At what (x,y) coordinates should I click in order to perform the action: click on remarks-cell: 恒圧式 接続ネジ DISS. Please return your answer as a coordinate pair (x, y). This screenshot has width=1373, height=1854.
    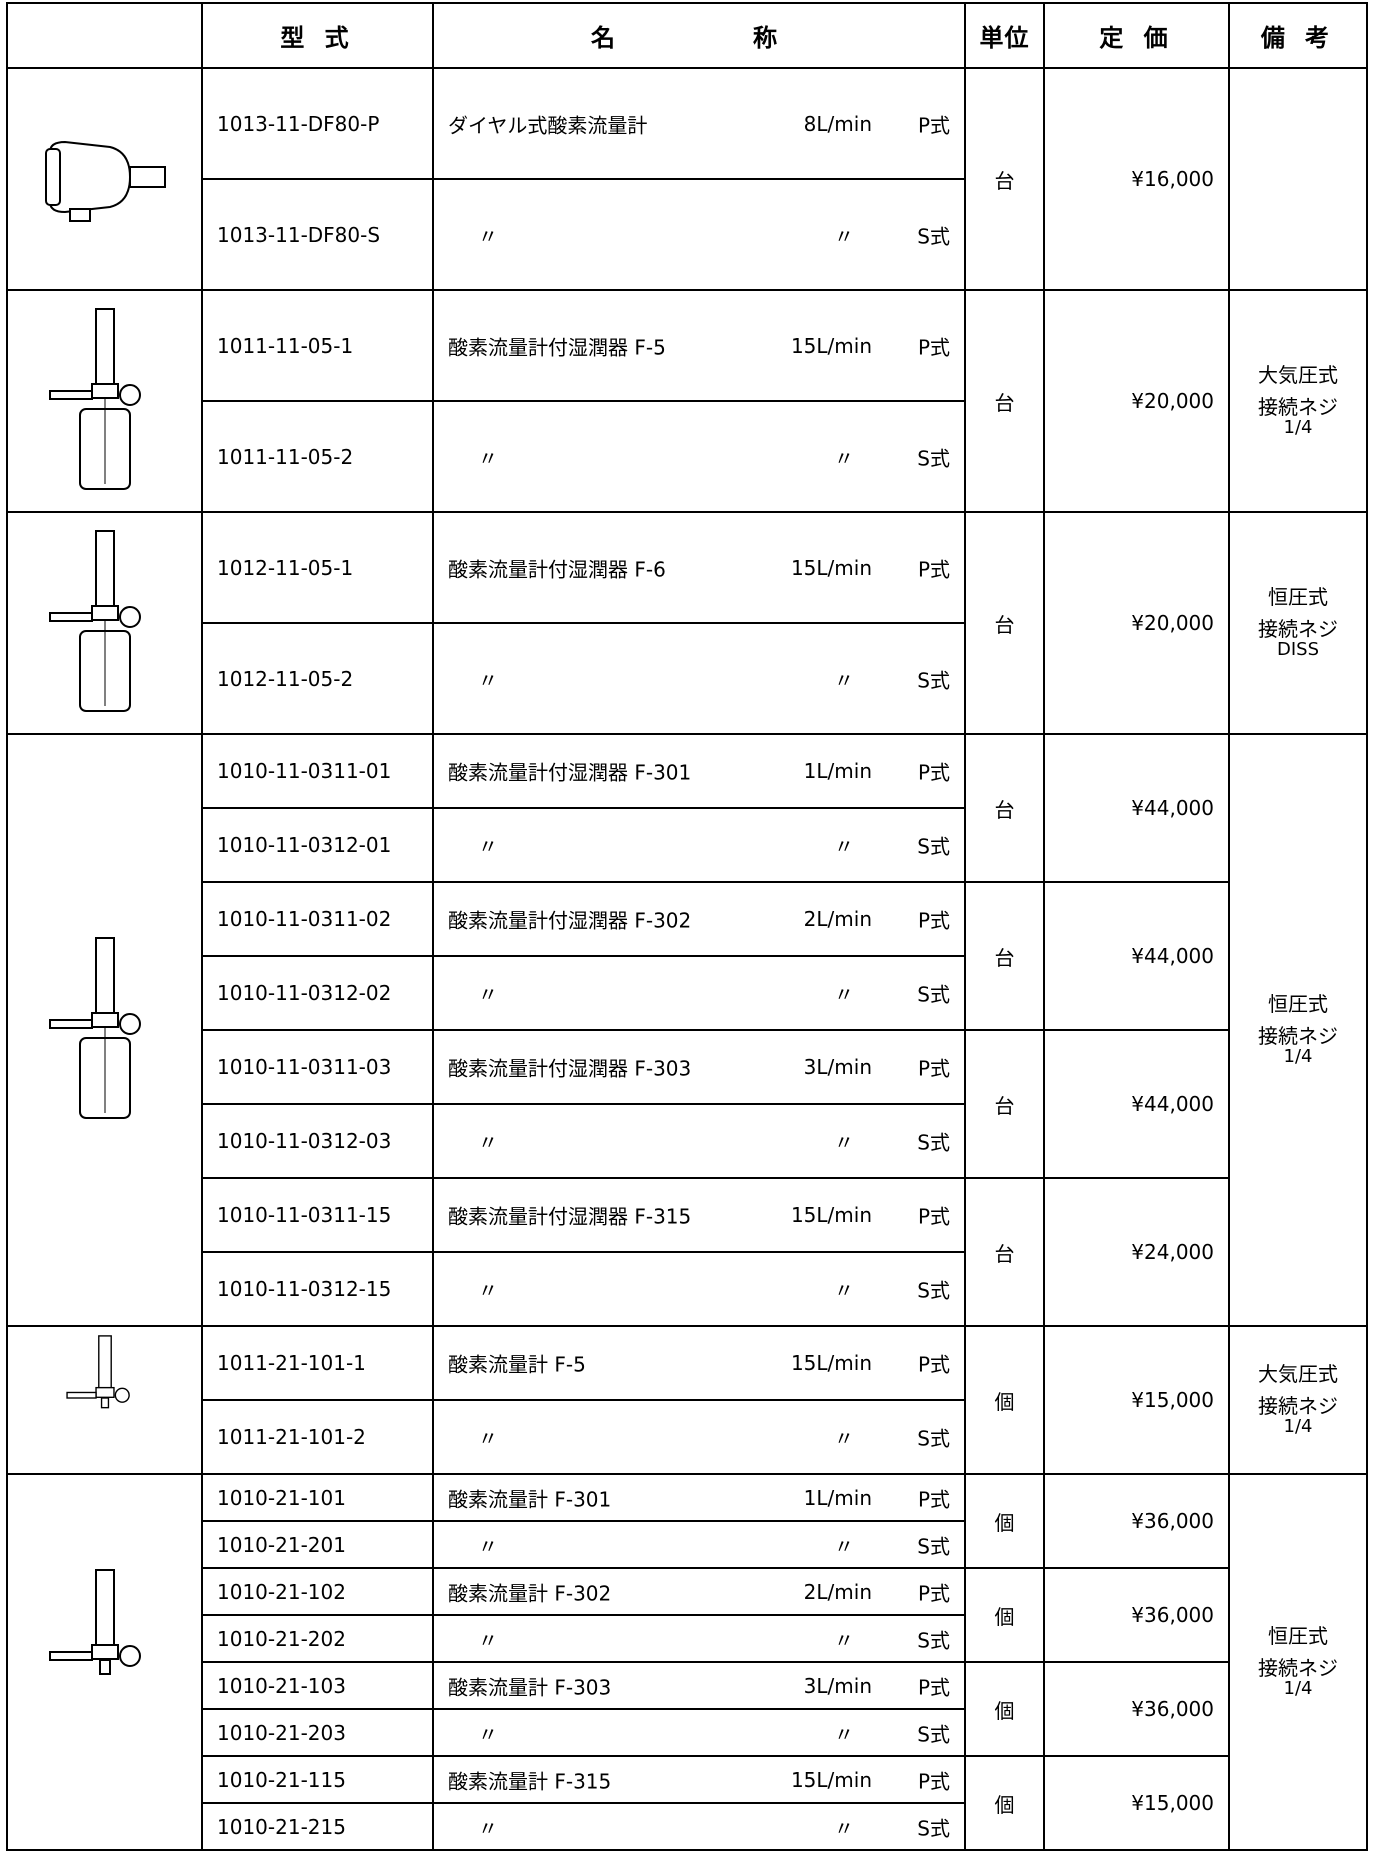
    Looking at the image, I should click on (1298, 623).